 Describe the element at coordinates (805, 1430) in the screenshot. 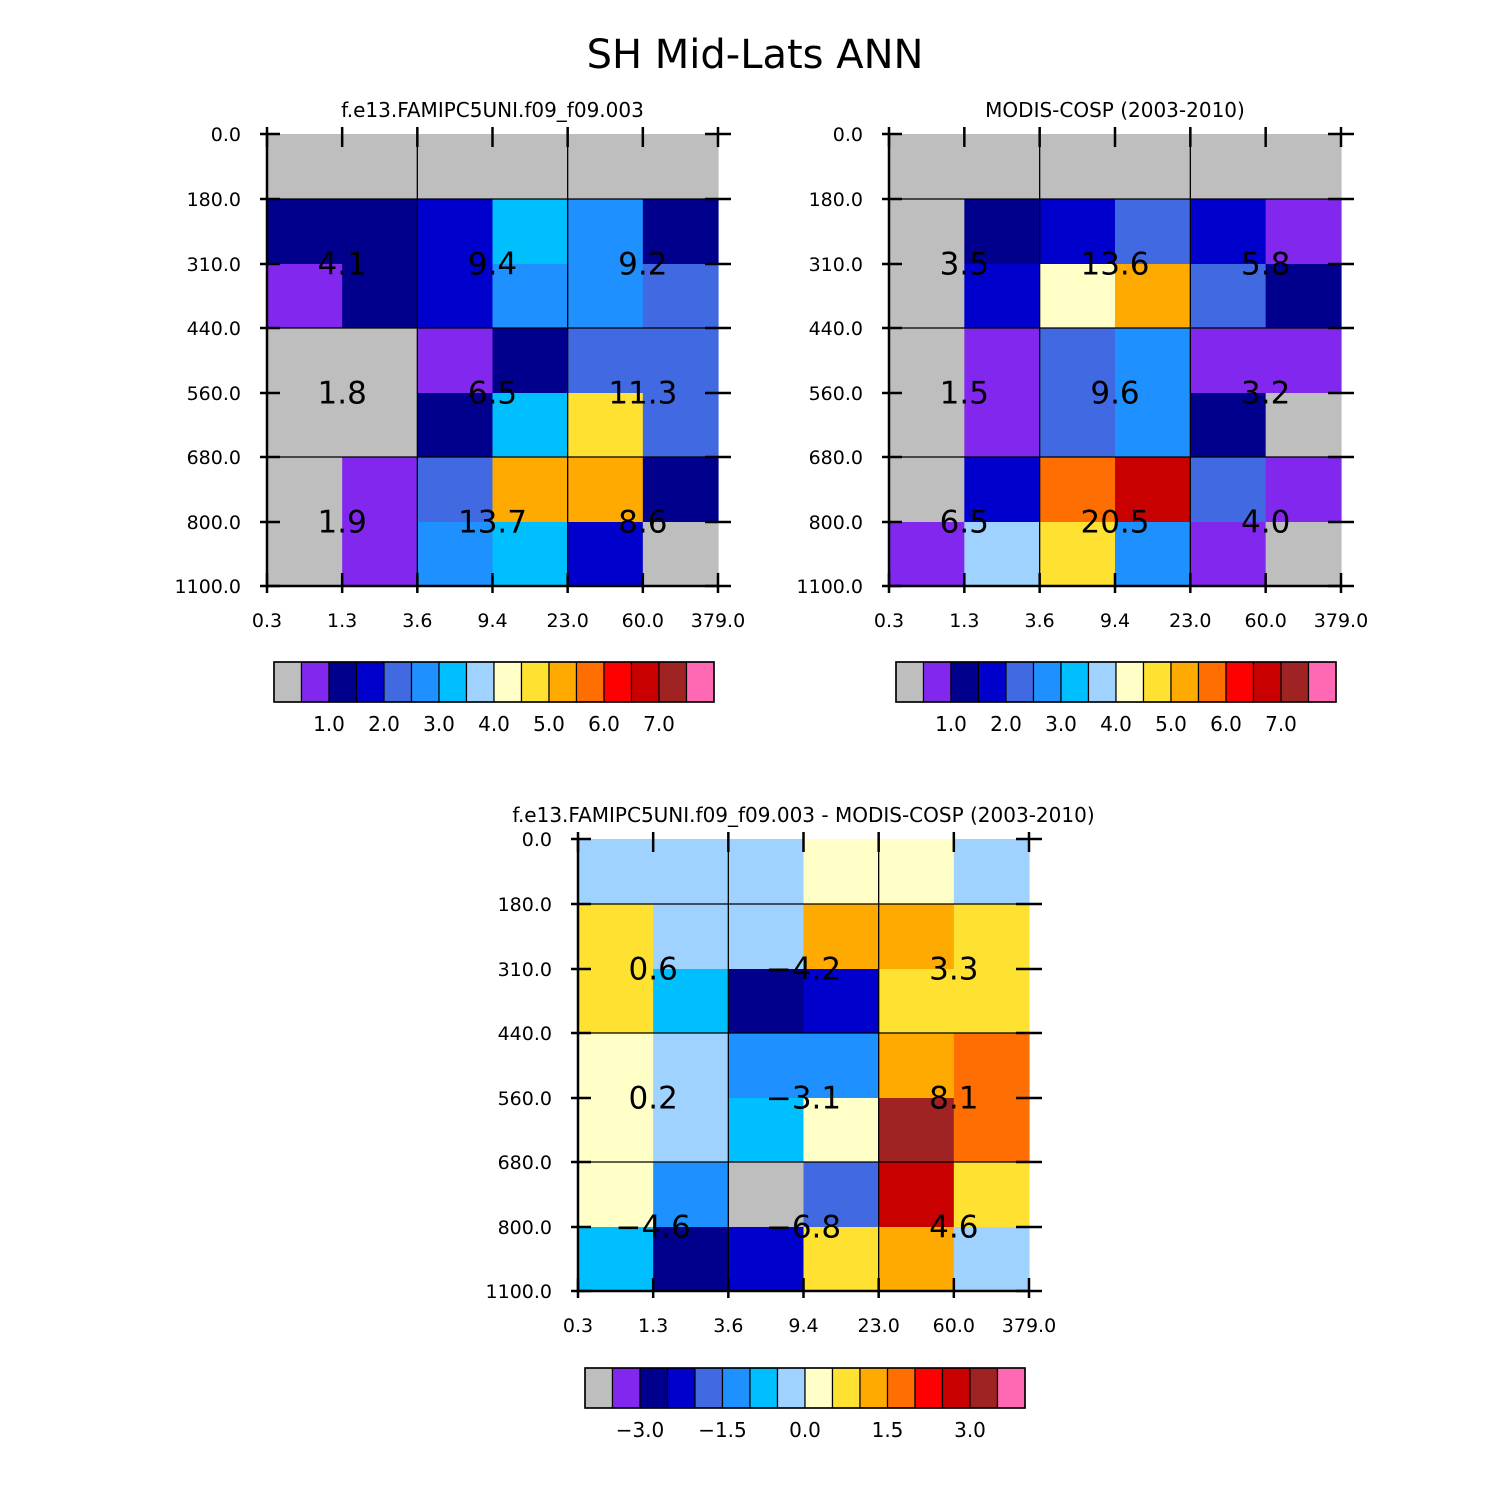

I see `colorbar-label: 0.0` at that location.